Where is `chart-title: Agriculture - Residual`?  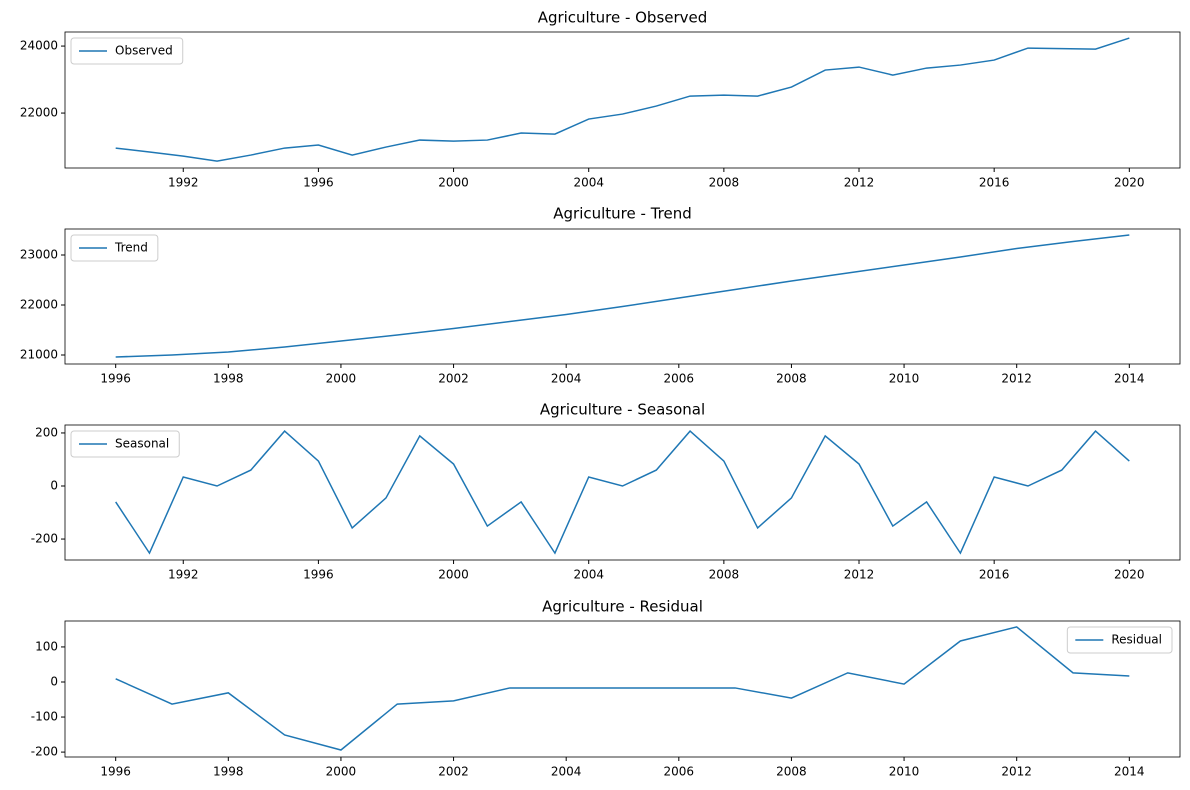
chart-title: Agriculture - Residual is located at coordinates (622, 607).